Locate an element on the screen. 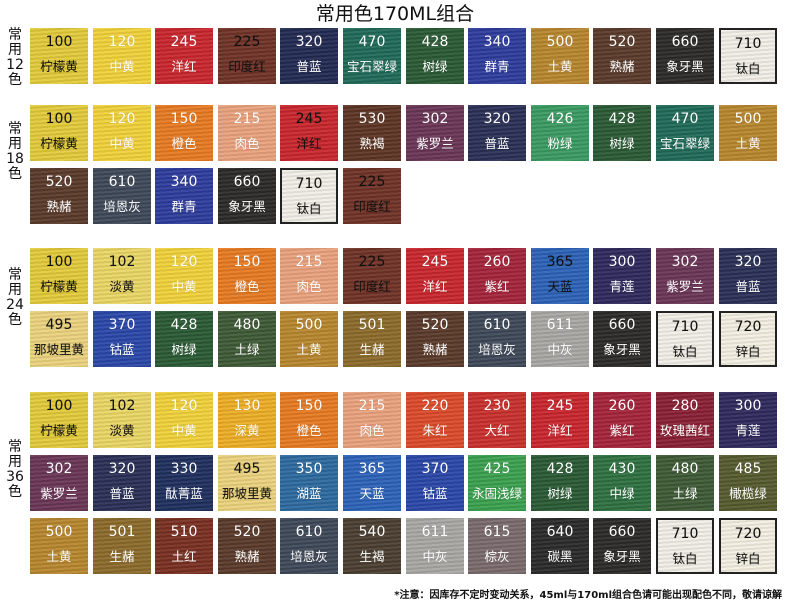  swatch-name: 生赭 is located at coordinates (122, 556).